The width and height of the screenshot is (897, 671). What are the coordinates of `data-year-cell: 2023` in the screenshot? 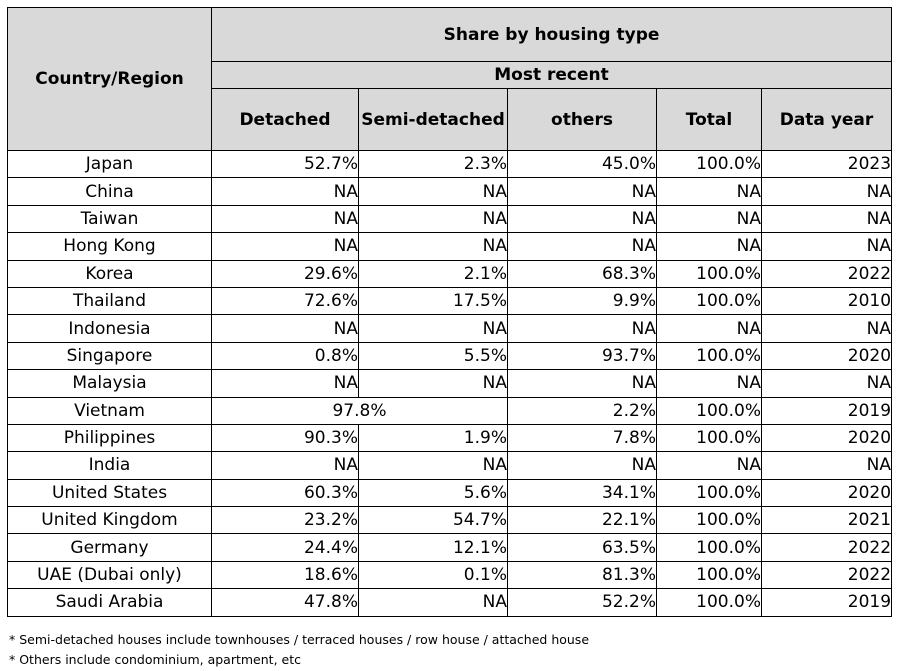 It's located at (826, 164).